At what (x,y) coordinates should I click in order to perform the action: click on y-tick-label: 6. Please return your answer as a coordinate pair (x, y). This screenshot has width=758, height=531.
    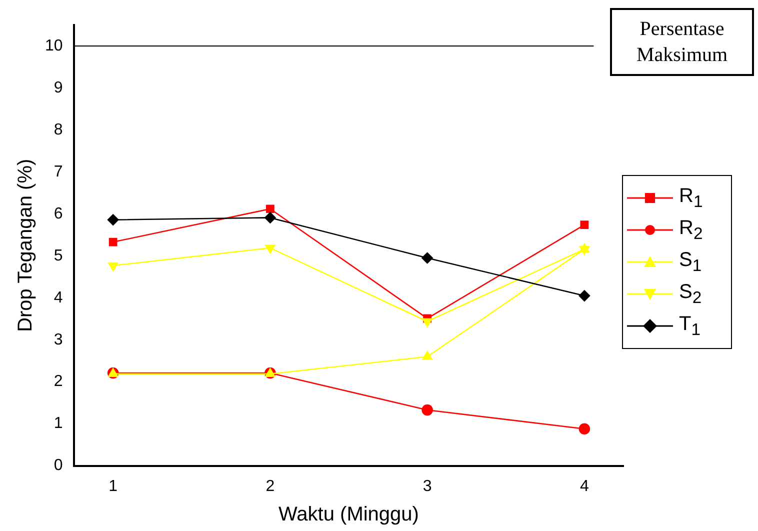
    Looking at the image, I should click on (58, 213).